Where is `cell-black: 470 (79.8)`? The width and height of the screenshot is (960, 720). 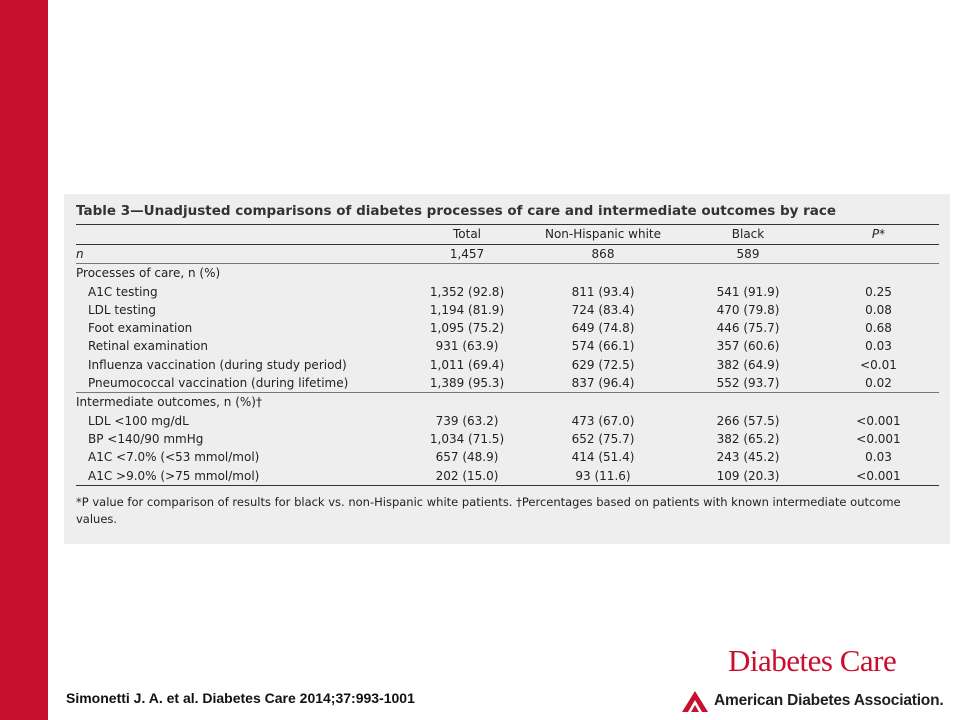 cell-black: 470 (79.8) is located at coordinates (748, 309).